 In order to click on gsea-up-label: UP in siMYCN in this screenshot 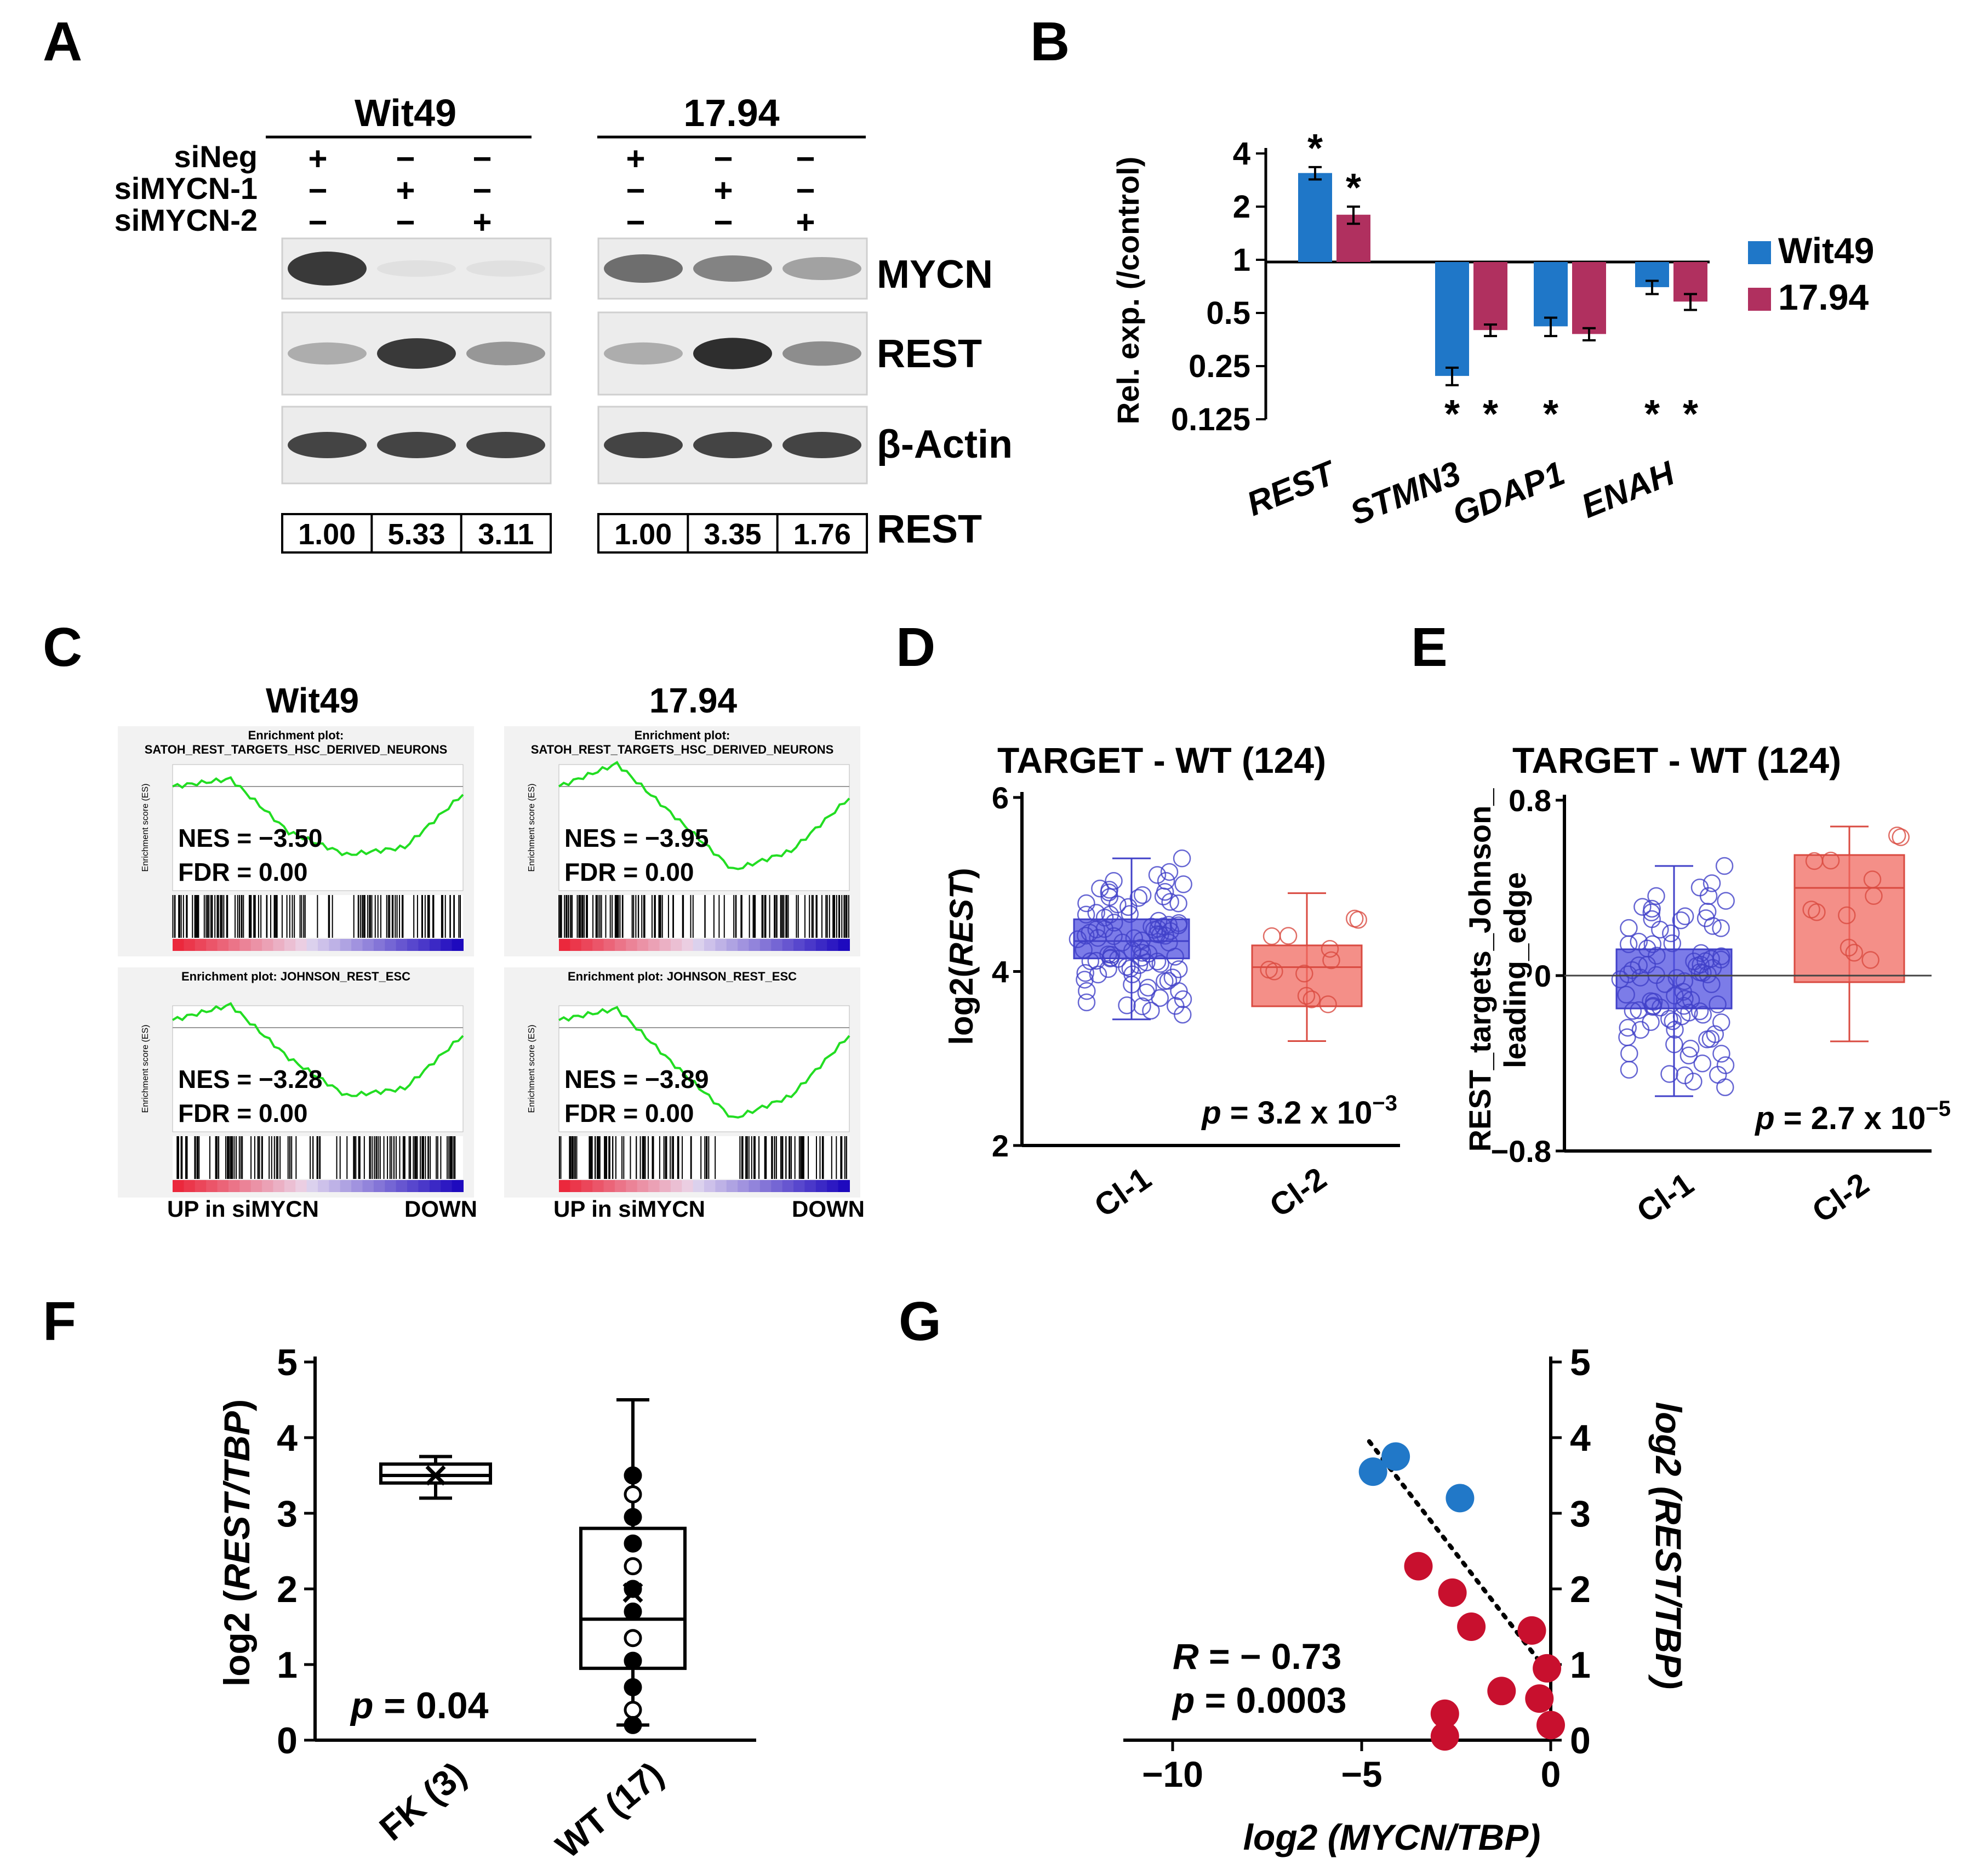, I will do `click(629, 1209)`.